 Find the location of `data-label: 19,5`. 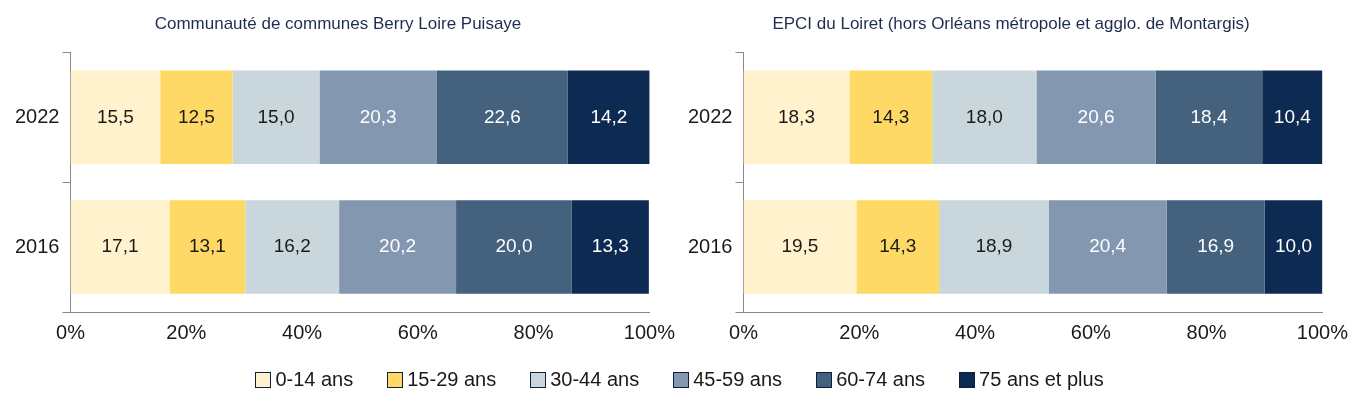

data-label: 19,5 is located at coordinates (800, 246).